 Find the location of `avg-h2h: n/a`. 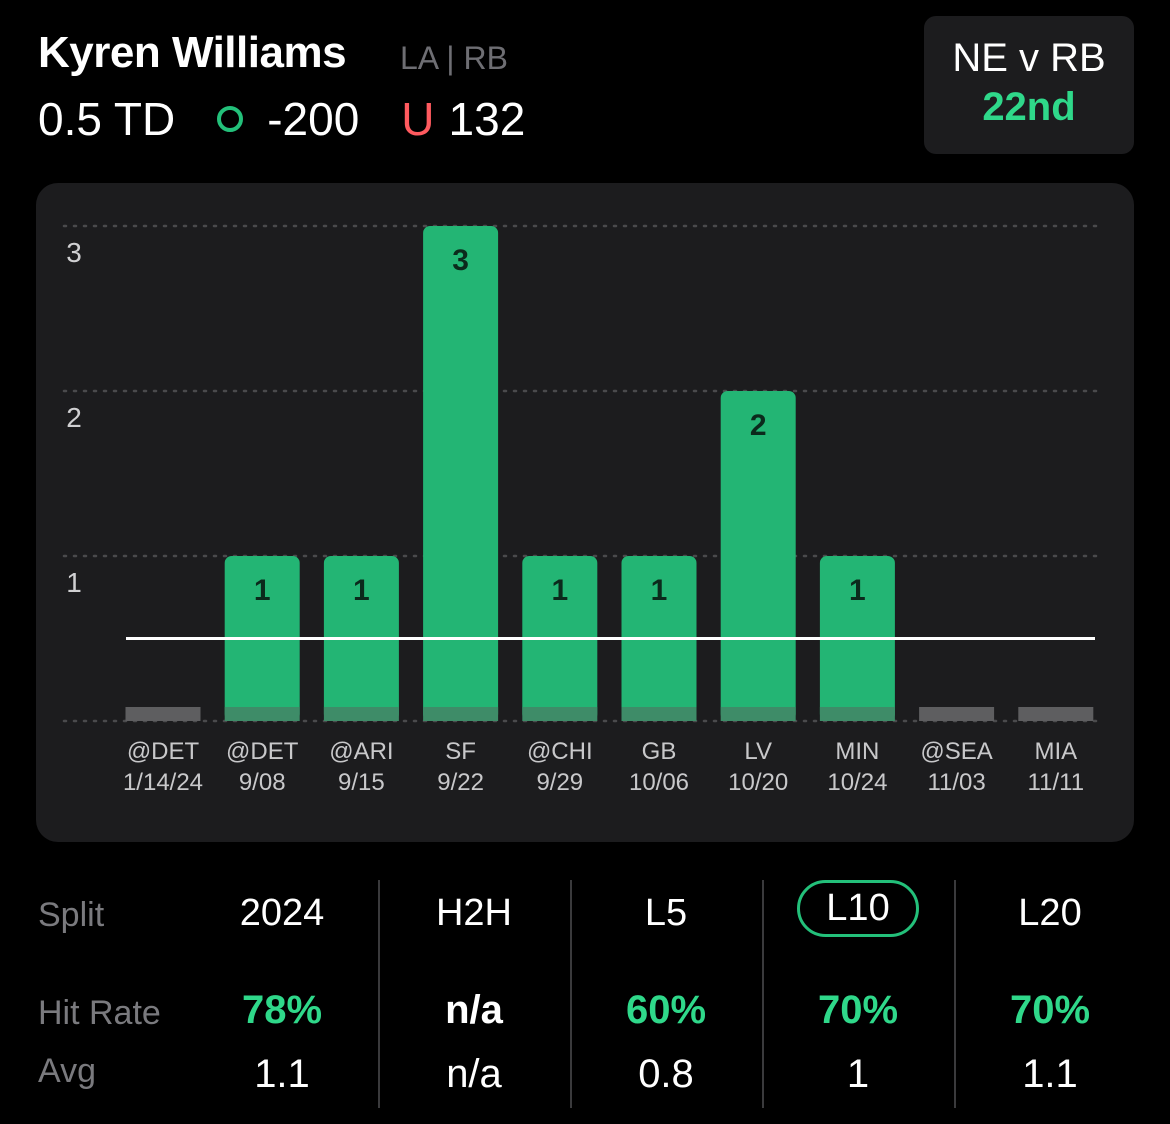

avg-h2h: n/a is located at coordinates (474, 1074).